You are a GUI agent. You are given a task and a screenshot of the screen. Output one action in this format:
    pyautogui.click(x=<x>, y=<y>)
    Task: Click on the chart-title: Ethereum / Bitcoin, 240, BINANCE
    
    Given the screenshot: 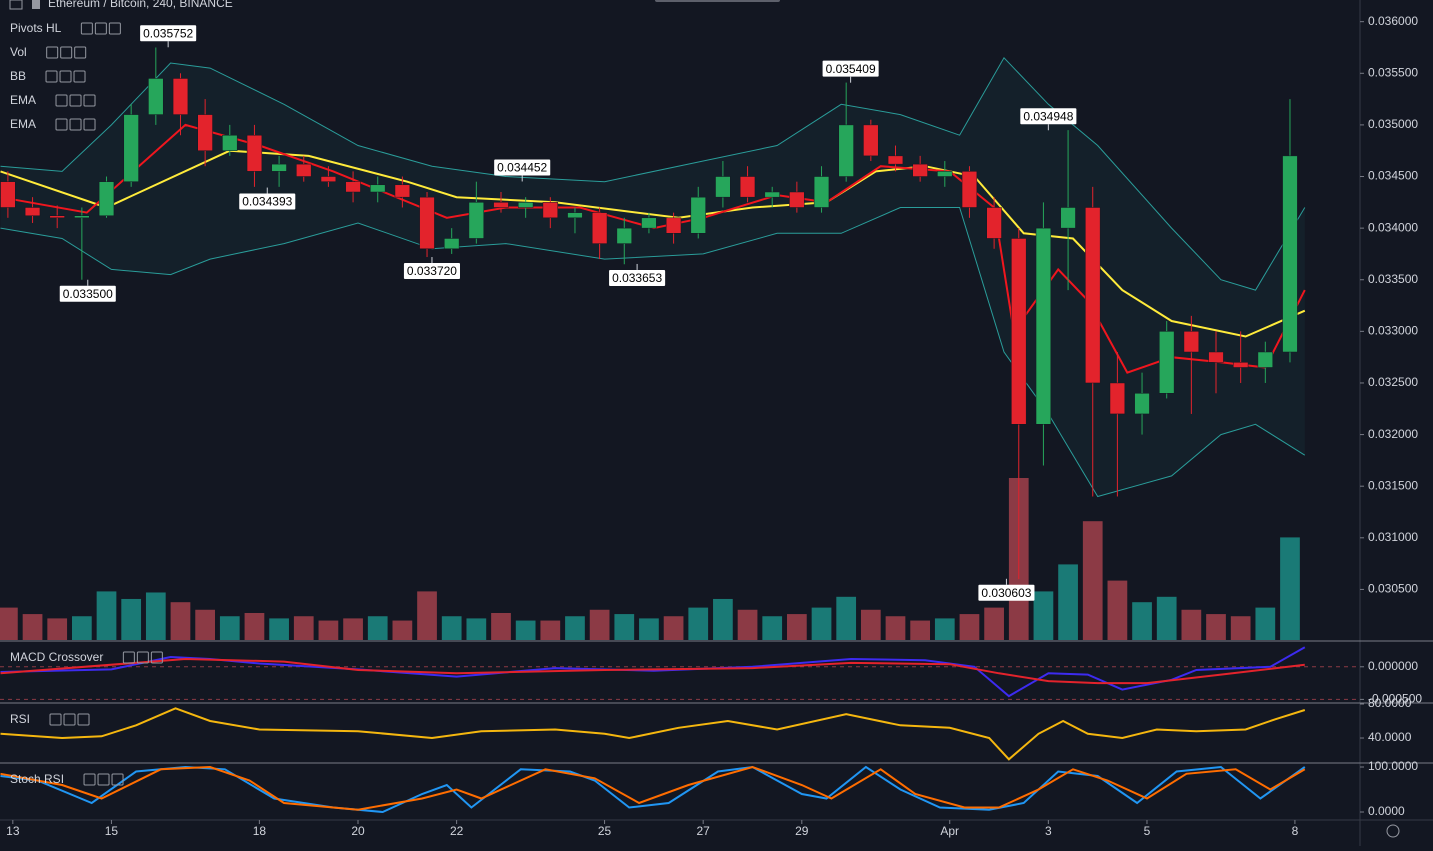 What is the action you would take?
    pyautogui.click(x=140, y=5)
    